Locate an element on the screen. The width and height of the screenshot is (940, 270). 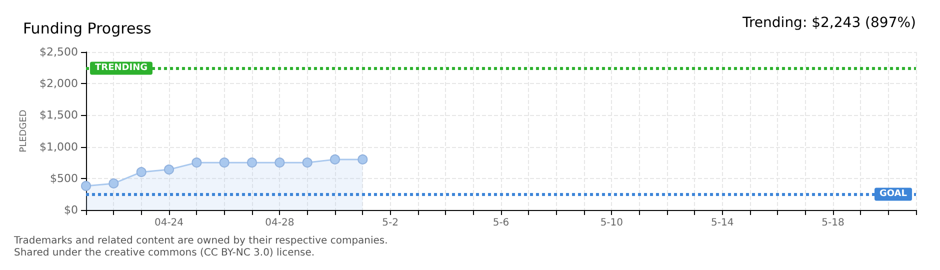
text: Shared under the creative commons (CC BY-NC 3.0) license. is located at coordinates (164, 253).